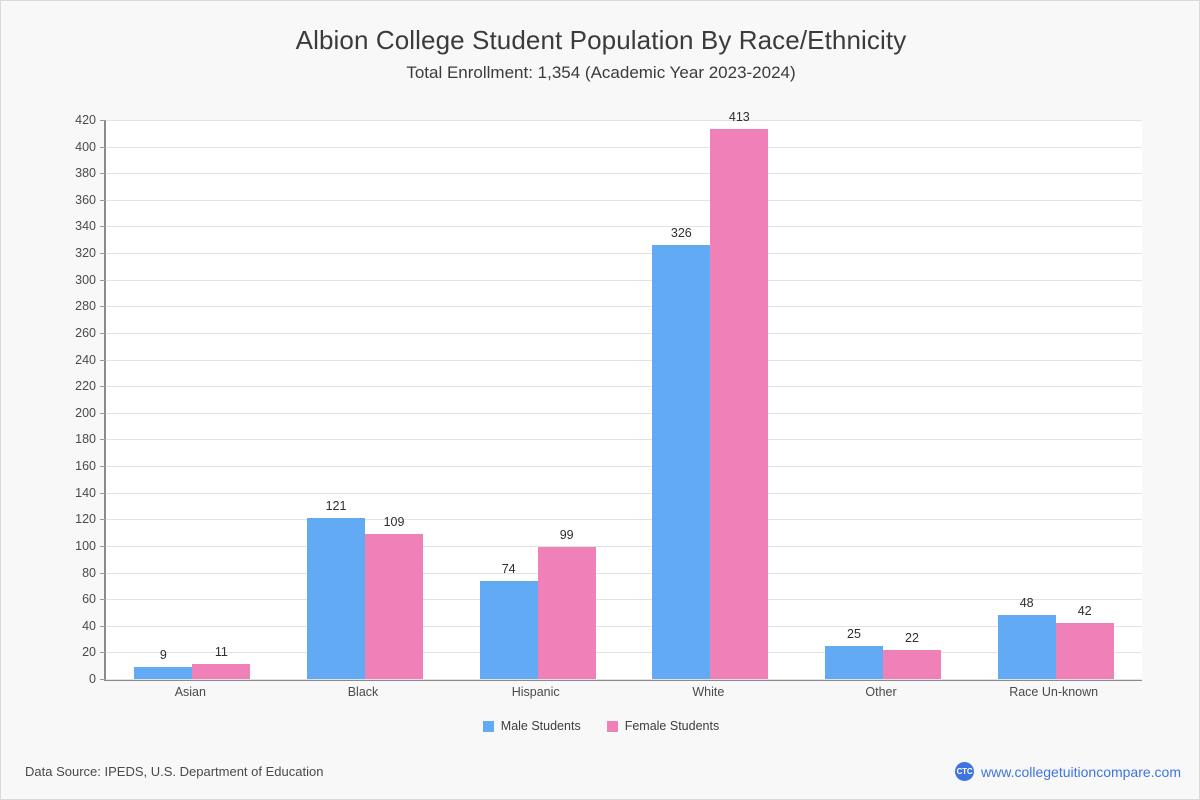 This screenshot has height=800, width=1200. Describe the element at coordinates (912, 637) in the screenshot. I see `bar-value-label: 22` at that location.